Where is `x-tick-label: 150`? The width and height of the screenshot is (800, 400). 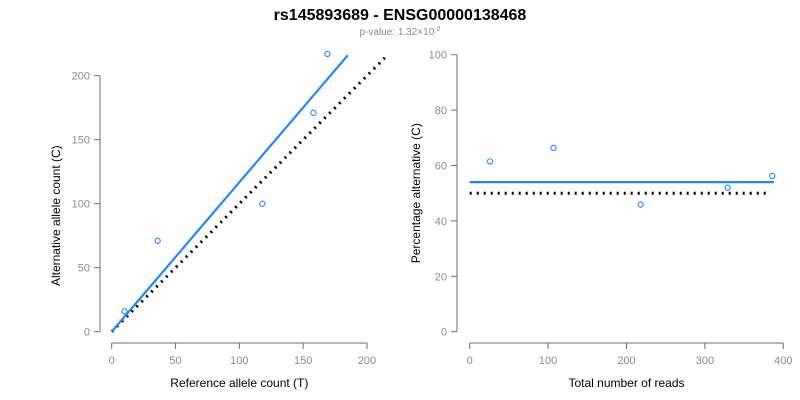 x-tick-label: 150 is located at coordinates (303, 361).